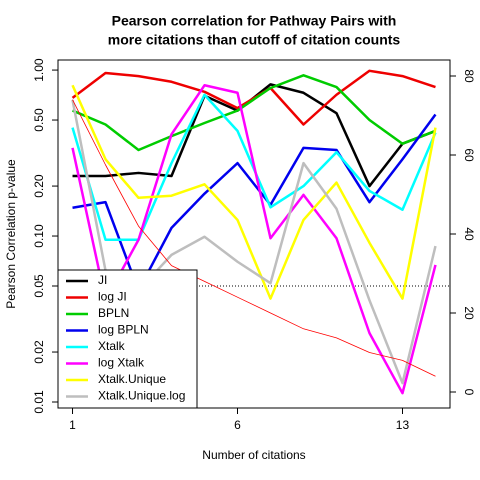 The width and height of the screenshot is (480, 480). I want to click on x-tick-label: 6, so click(237, 425).